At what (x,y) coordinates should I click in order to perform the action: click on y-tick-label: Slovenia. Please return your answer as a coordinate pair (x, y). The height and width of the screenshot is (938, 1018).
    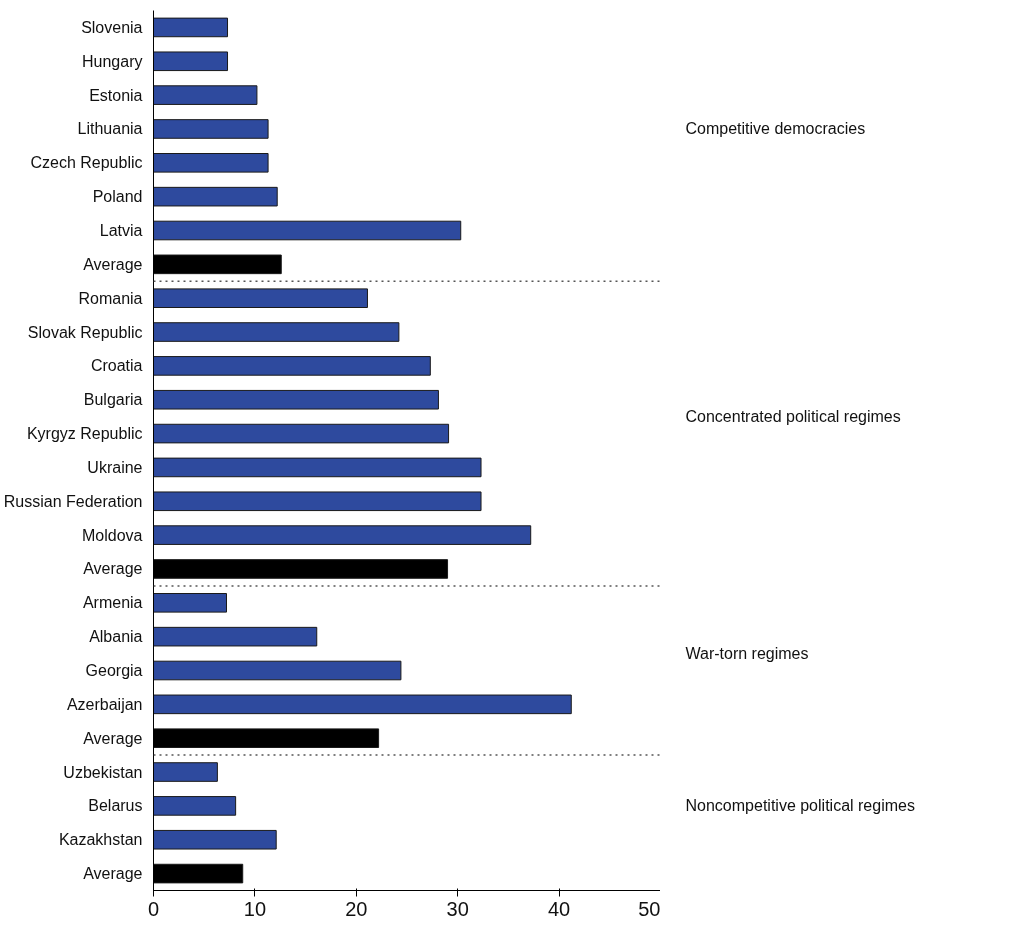
    Looking at the image, I should click on (112, 27).